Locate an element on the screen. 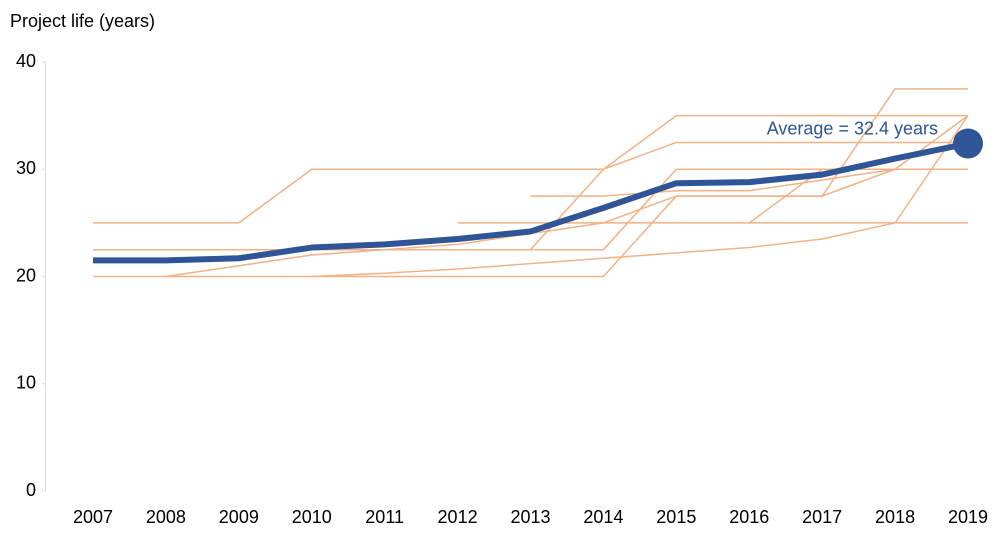 The image size is (995, 534). average-marker is located at coordinates (968, 143).